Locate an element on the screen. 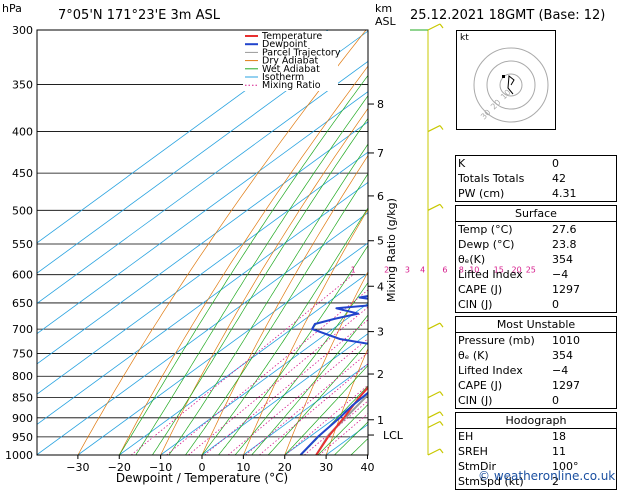 The height and width of the screenshot is (493, 629). km-tick-label: 4 is located at coordinates (380, 286).